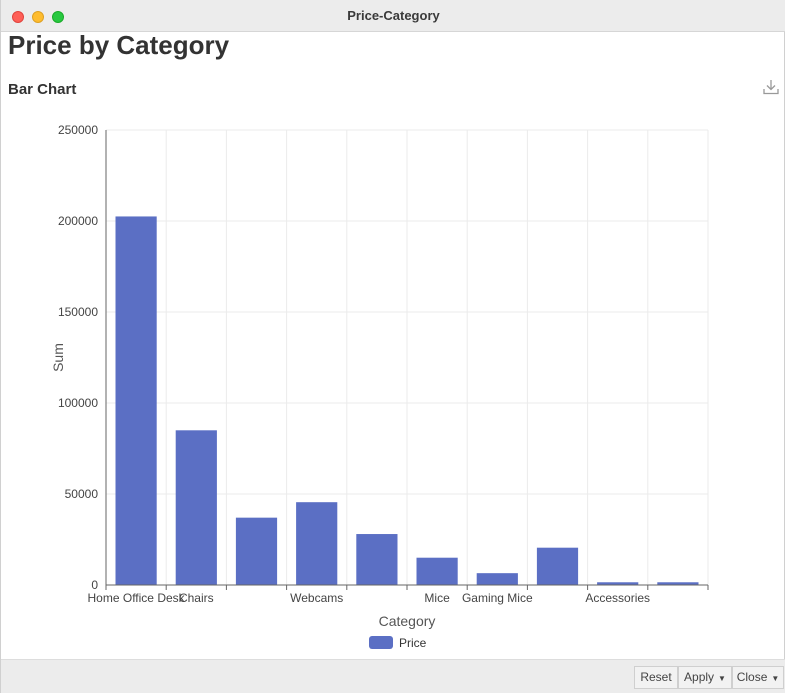 Image resolution: width=785 pixels, height=693 pixels. I want to click on x-tick-label: Home Office Desk, so click(137, 598).